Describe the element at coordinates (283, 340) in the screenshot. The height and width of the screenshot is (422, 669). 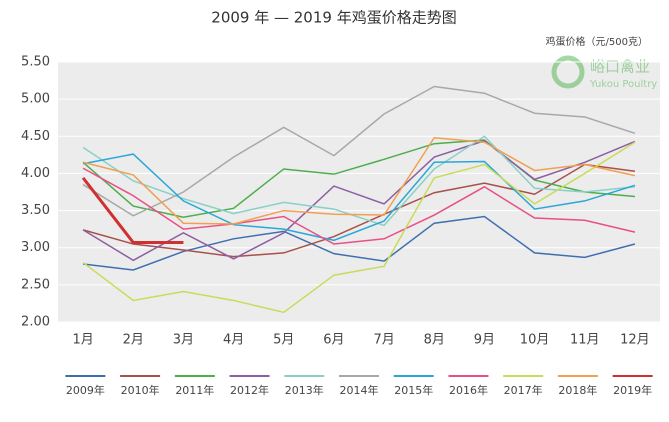
I see `x-tick-label: 5月` at that location.